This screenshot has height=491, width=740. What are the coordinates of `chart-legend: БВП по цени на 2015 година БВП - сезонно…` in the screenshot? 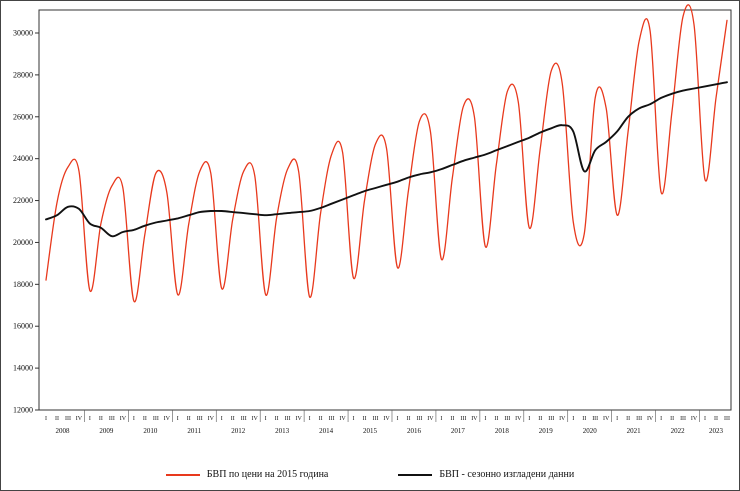 It's located at (370, 474).